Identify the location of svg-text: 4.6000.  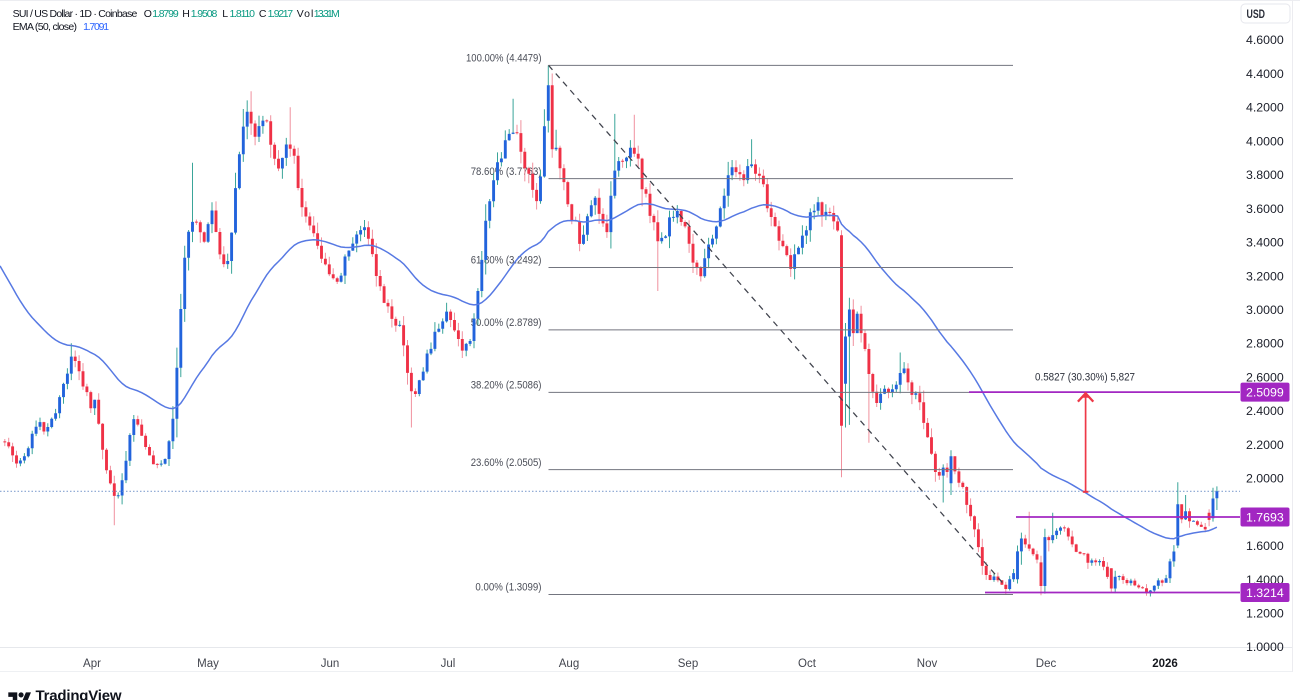
(1265, 40).